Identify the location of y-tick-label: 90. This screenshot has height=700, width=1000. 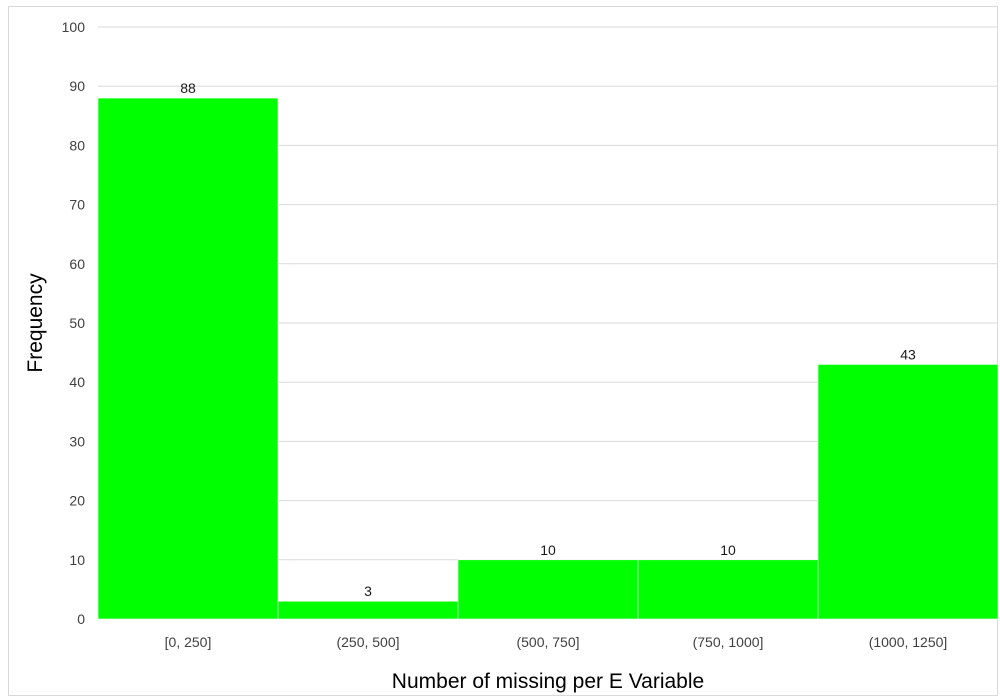
(77, 86).